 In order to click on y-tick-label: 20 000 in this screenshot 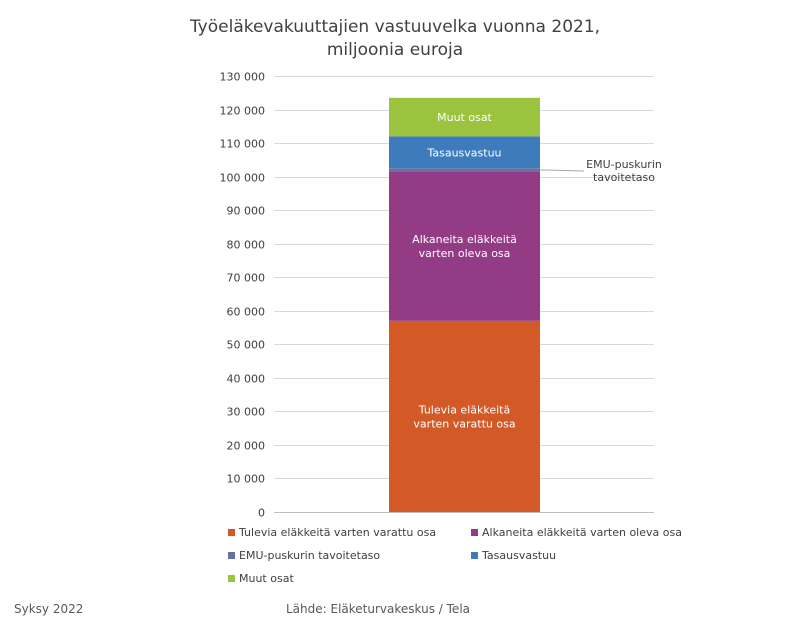, I will do `click(246, 446)`.